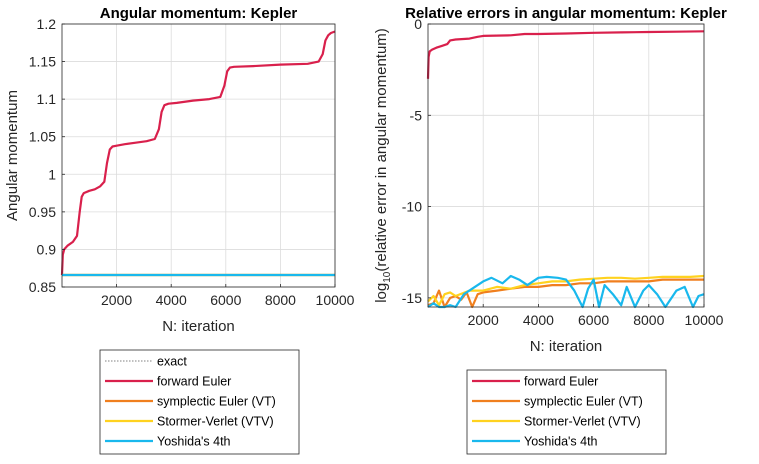 This screenshot has width=759, height=464. Describe the element at coordinates (381, 293) in the screenshot. I see `y-axis-label-log: log` at that location.